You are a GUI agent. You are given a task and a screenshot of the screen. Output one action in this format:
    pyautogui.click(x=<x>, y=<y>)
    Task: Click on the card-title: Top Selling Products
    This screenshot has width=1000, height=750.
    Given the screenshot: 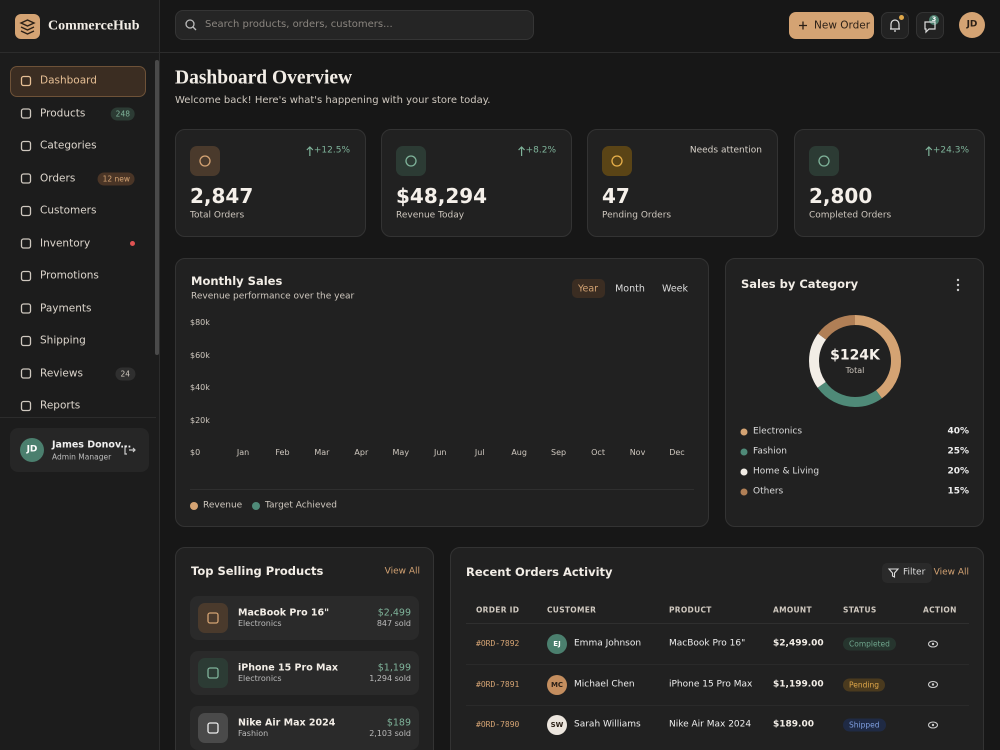 What is the action you would take?
    pyautogui.click(x=257, y=571)
    